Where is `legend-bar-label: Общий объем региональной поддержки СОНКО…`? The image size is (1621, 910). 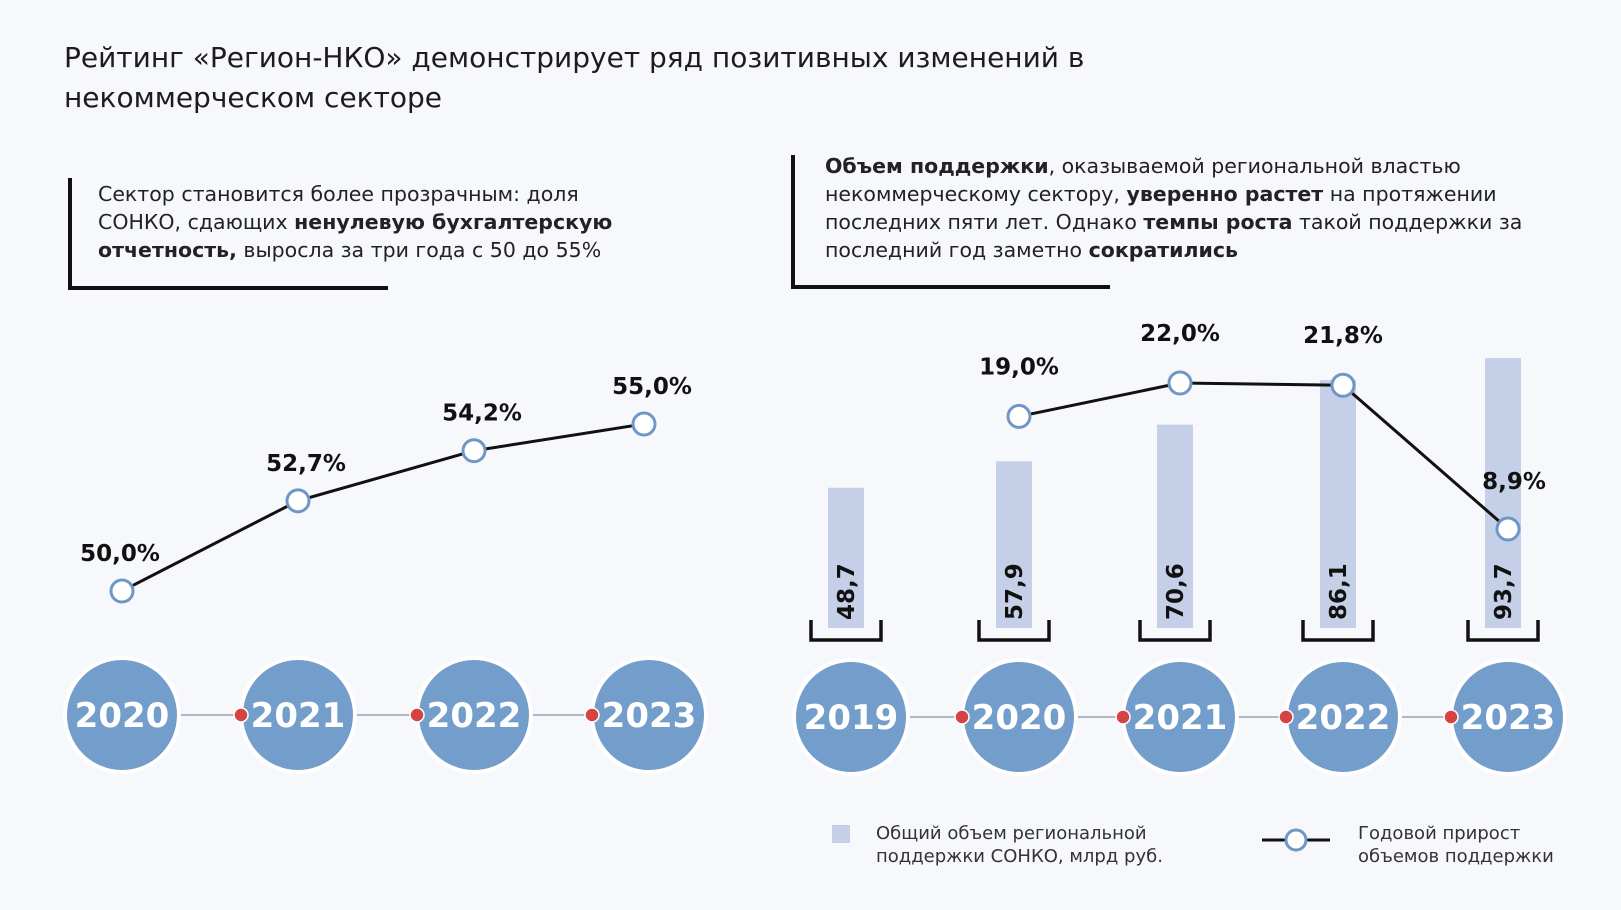 legend-bar-label: Общий объем региональной поддержки СОНКО… is located at coordinates (1019, 845).